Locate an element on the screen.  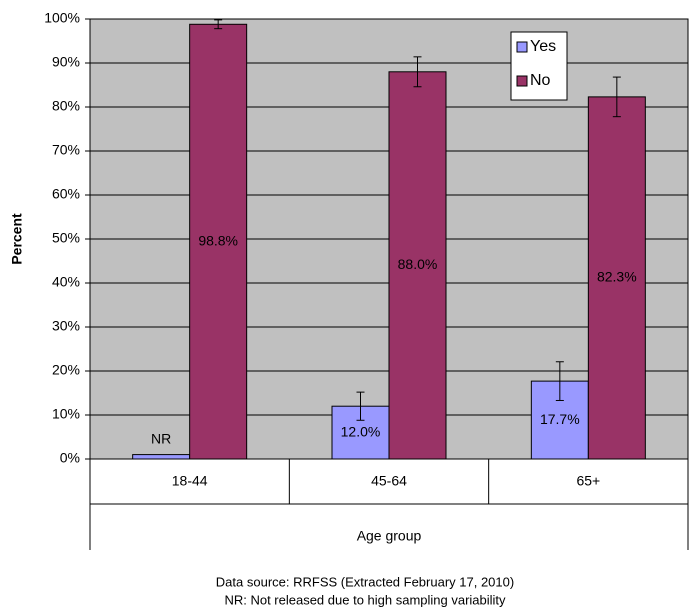
data-label: 12.0% is located at coordinates (361, 431).